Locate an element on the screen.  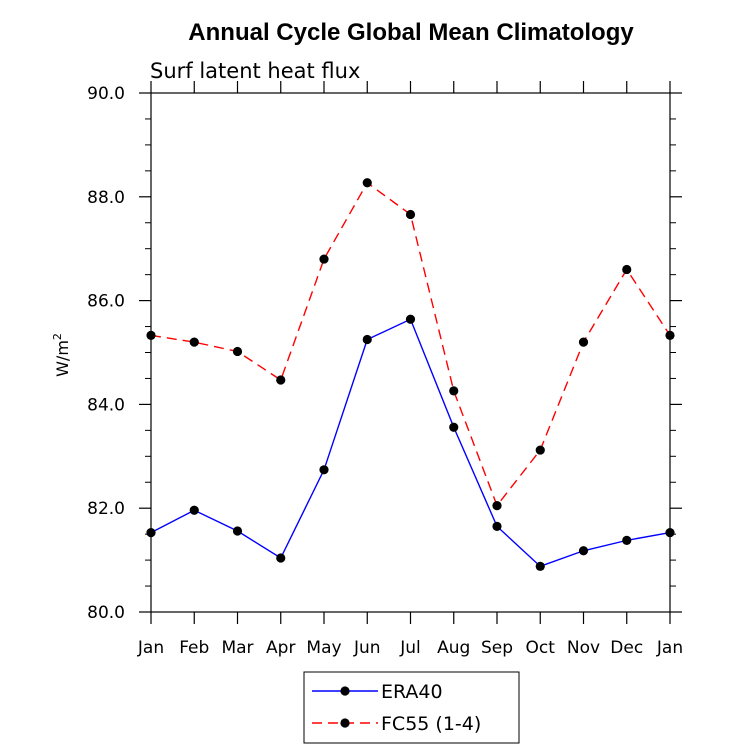
y-axis-label-superscript: 2 is located at coordinates (57, 336).